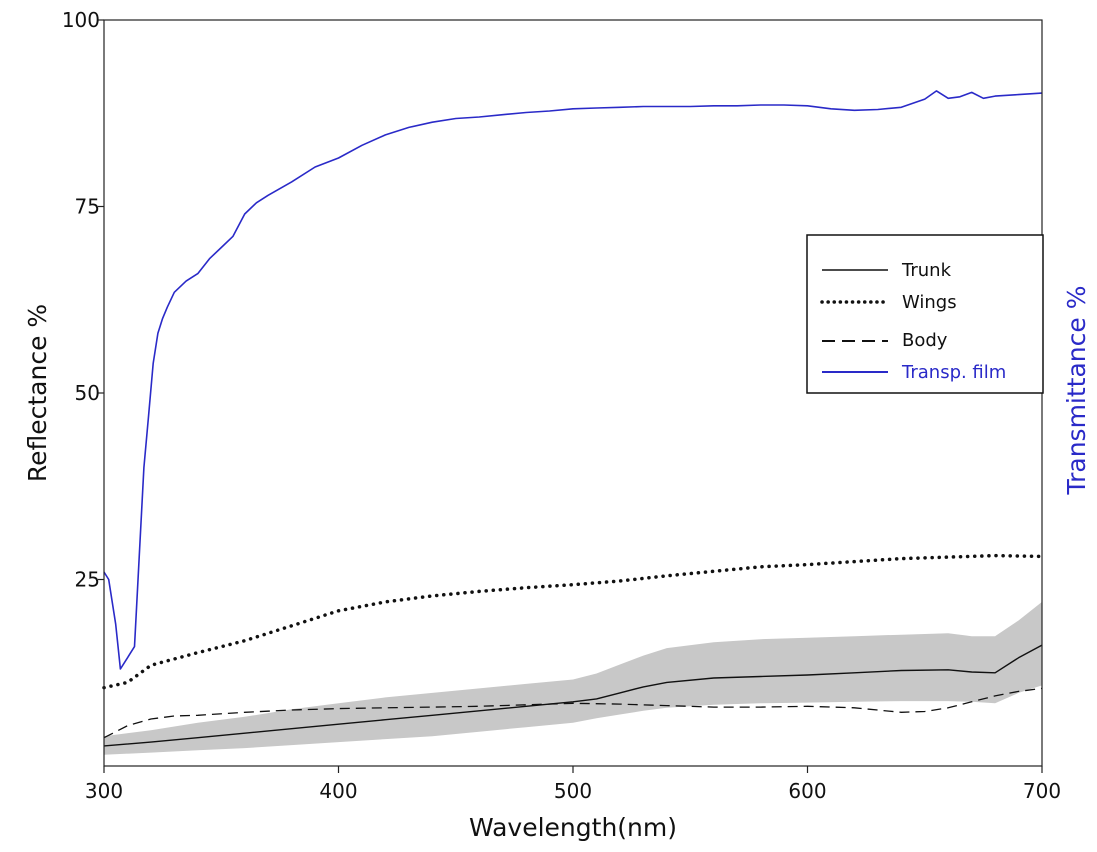 This screenshot has width=1097, height=852. I want to click on series-line-trunk, so click(573, 695).